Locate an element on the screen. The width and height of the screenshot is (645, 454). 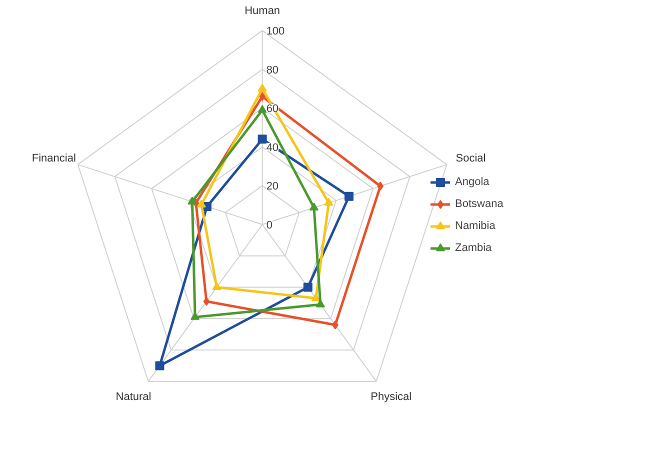
legend-label: Namibia is located at coordinates (475, 226).